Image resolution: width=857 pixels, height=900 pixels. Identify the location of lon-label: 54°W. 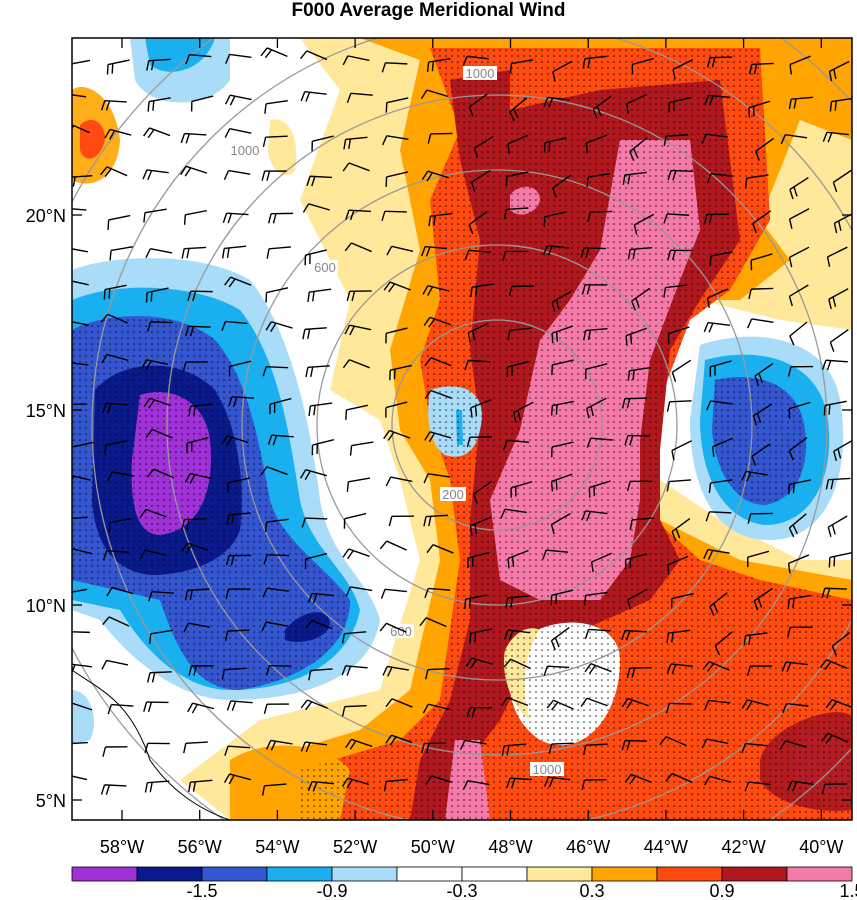
(277, 847).